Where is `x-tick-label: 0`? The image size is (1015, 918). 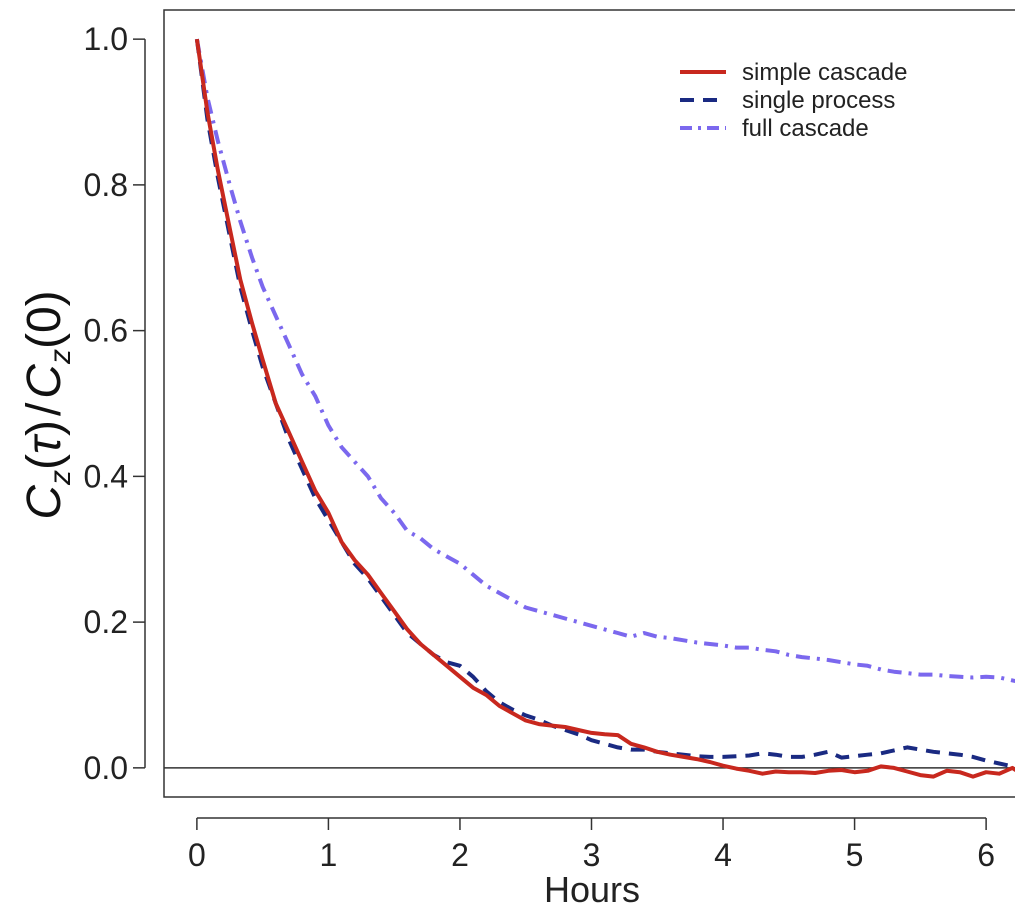 x-tick-label: 0 is located at coordinates (197, 855).